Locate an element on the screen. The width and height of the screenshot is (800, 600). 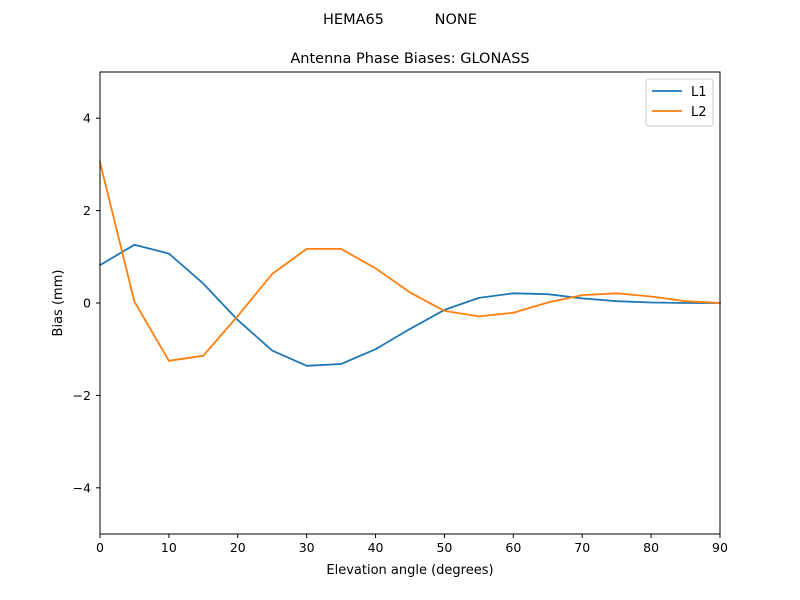
x-tick-label: 20 is located at coordinates (238, 547).